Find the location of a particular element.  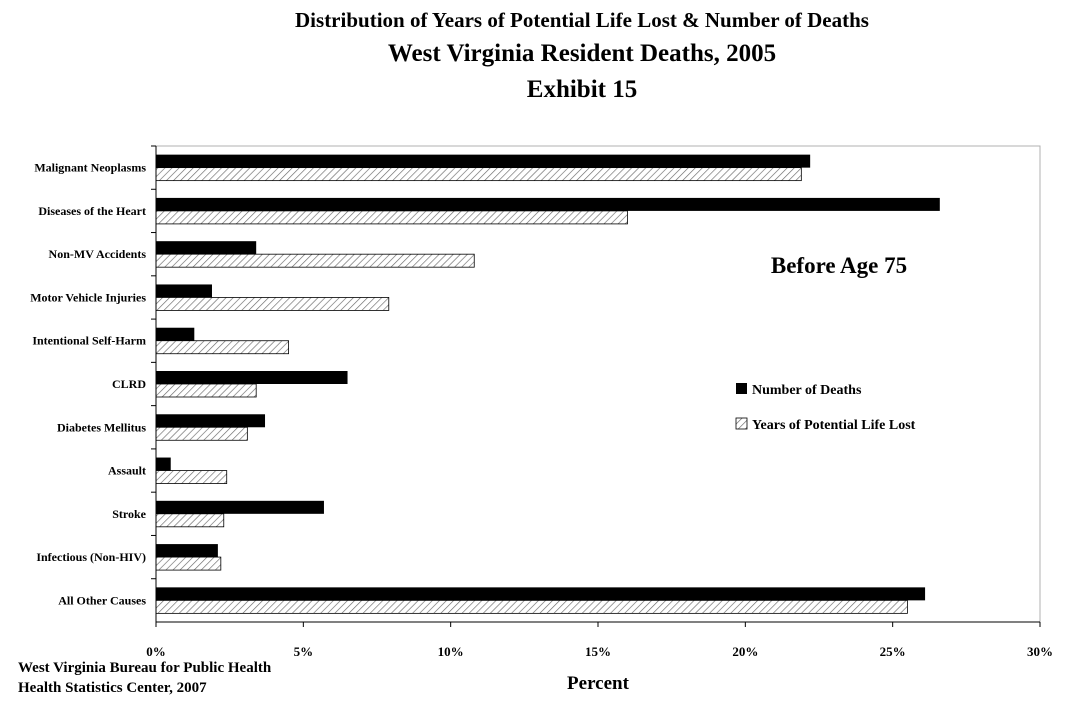

x-axis-title: Percent is located at coordinates (598, 683).